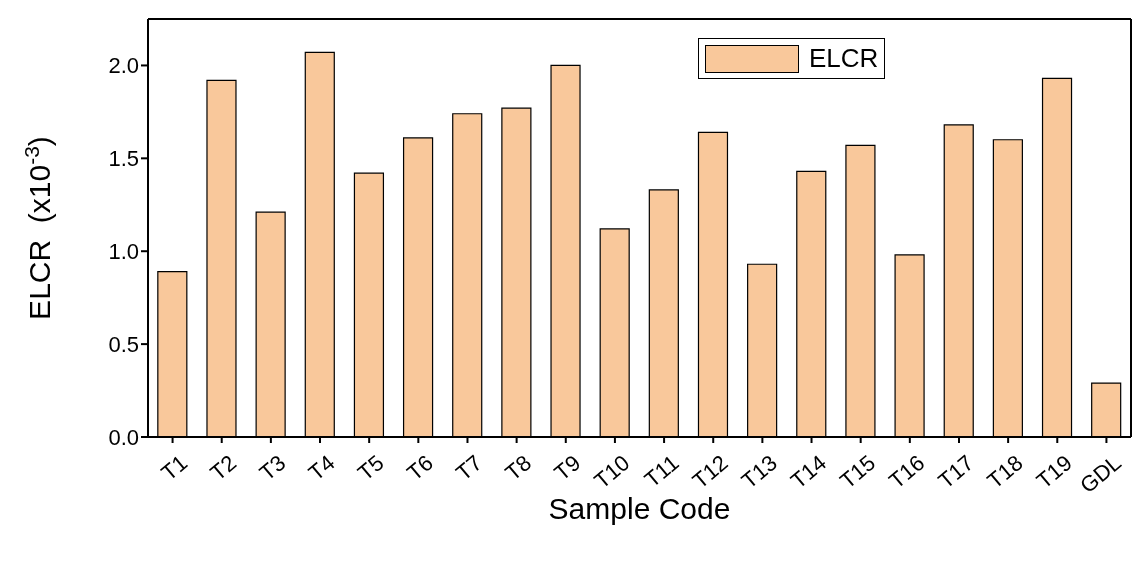 This screenshot has width=1144, height=573. What do you see at coordinates (174, 467) in the screenshot?
I see `x-tick-label: T1` at bounding box center [174, 467].